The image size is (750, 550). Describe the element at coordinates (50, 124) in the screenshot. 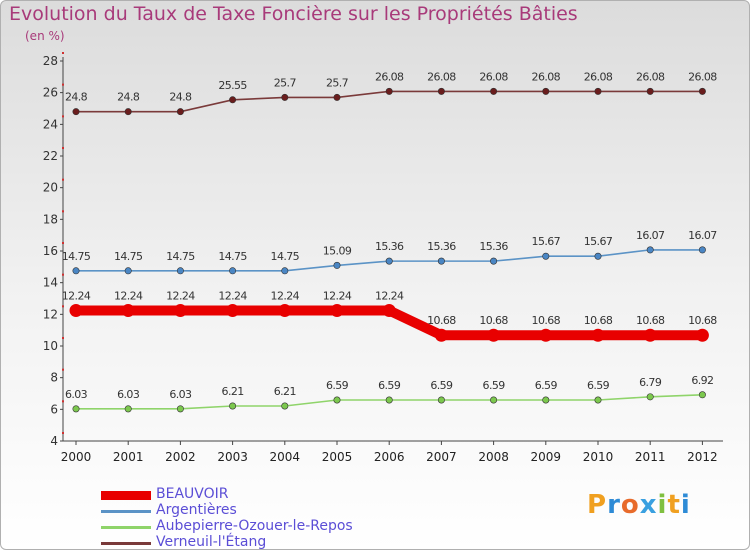

I see `y-tick-label: 24` at that location.